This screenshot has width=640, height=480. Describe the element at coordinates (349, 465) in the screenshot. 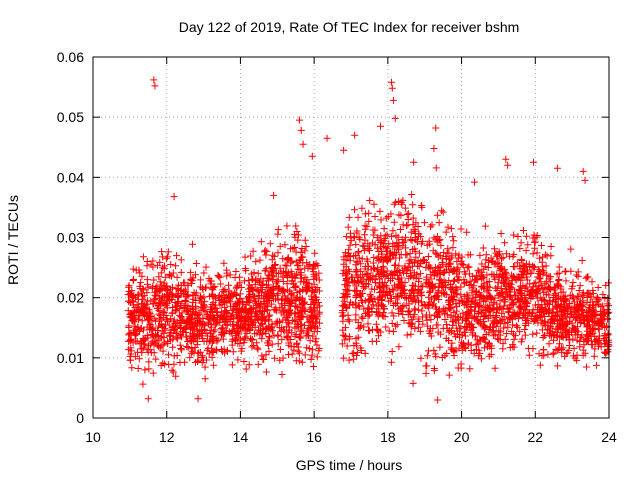

I see `x-axis-label: GPS time / hours` at that location.